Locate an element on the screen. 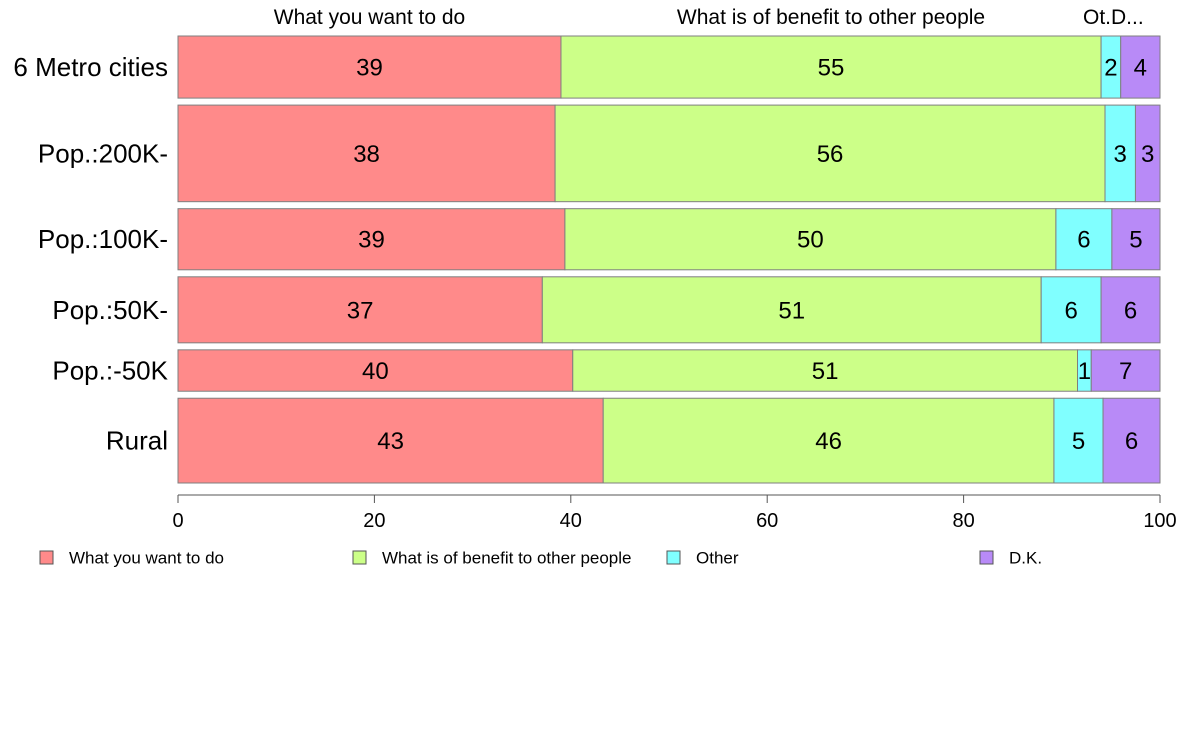 This screenshot has width=1188, height=741. legend-label: What you want to do is located at coordinates (146, 558).